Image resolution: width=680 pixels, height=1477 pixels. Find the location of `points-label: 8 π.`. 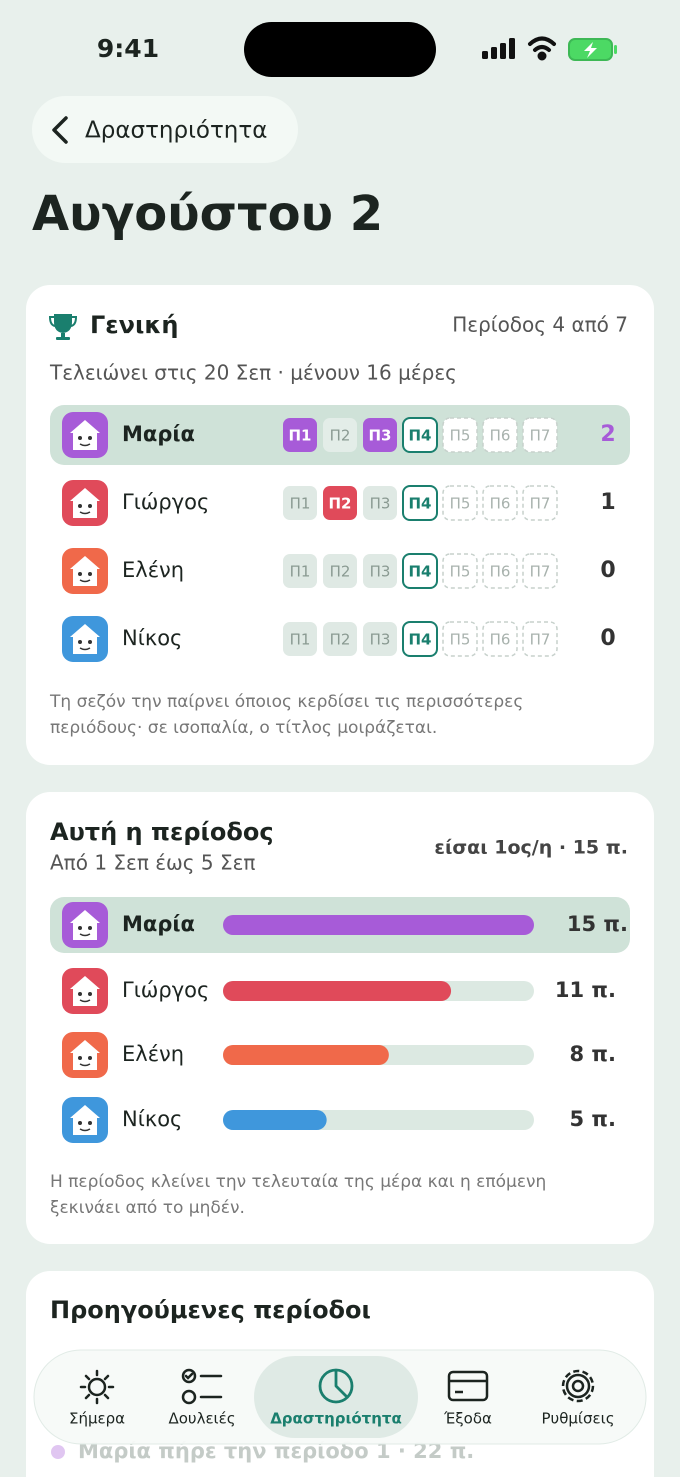

points-label: 8 π. is located at coordinates (592, 1054).